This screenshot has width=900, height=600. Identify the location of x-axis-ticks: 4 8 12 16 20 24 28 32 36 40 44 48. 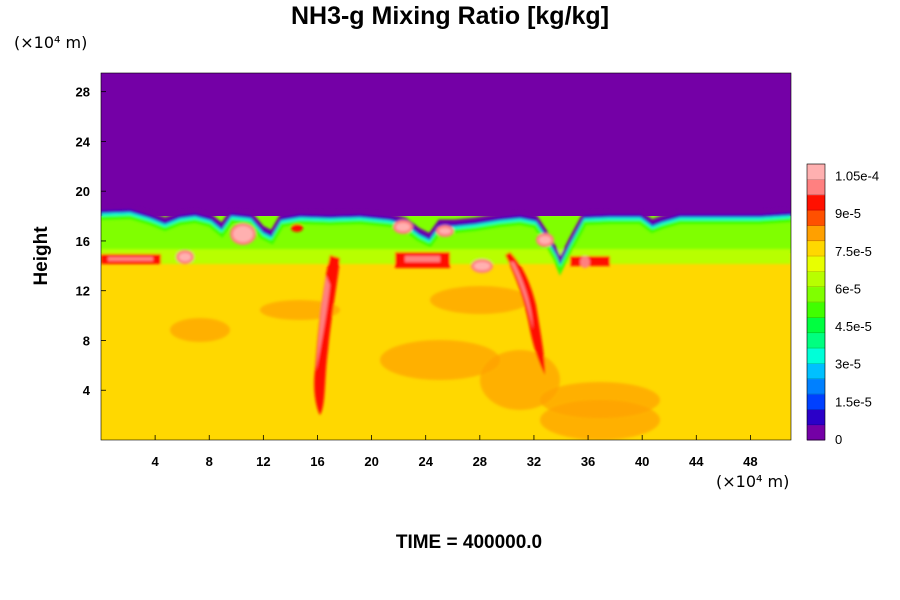
(455, 452).